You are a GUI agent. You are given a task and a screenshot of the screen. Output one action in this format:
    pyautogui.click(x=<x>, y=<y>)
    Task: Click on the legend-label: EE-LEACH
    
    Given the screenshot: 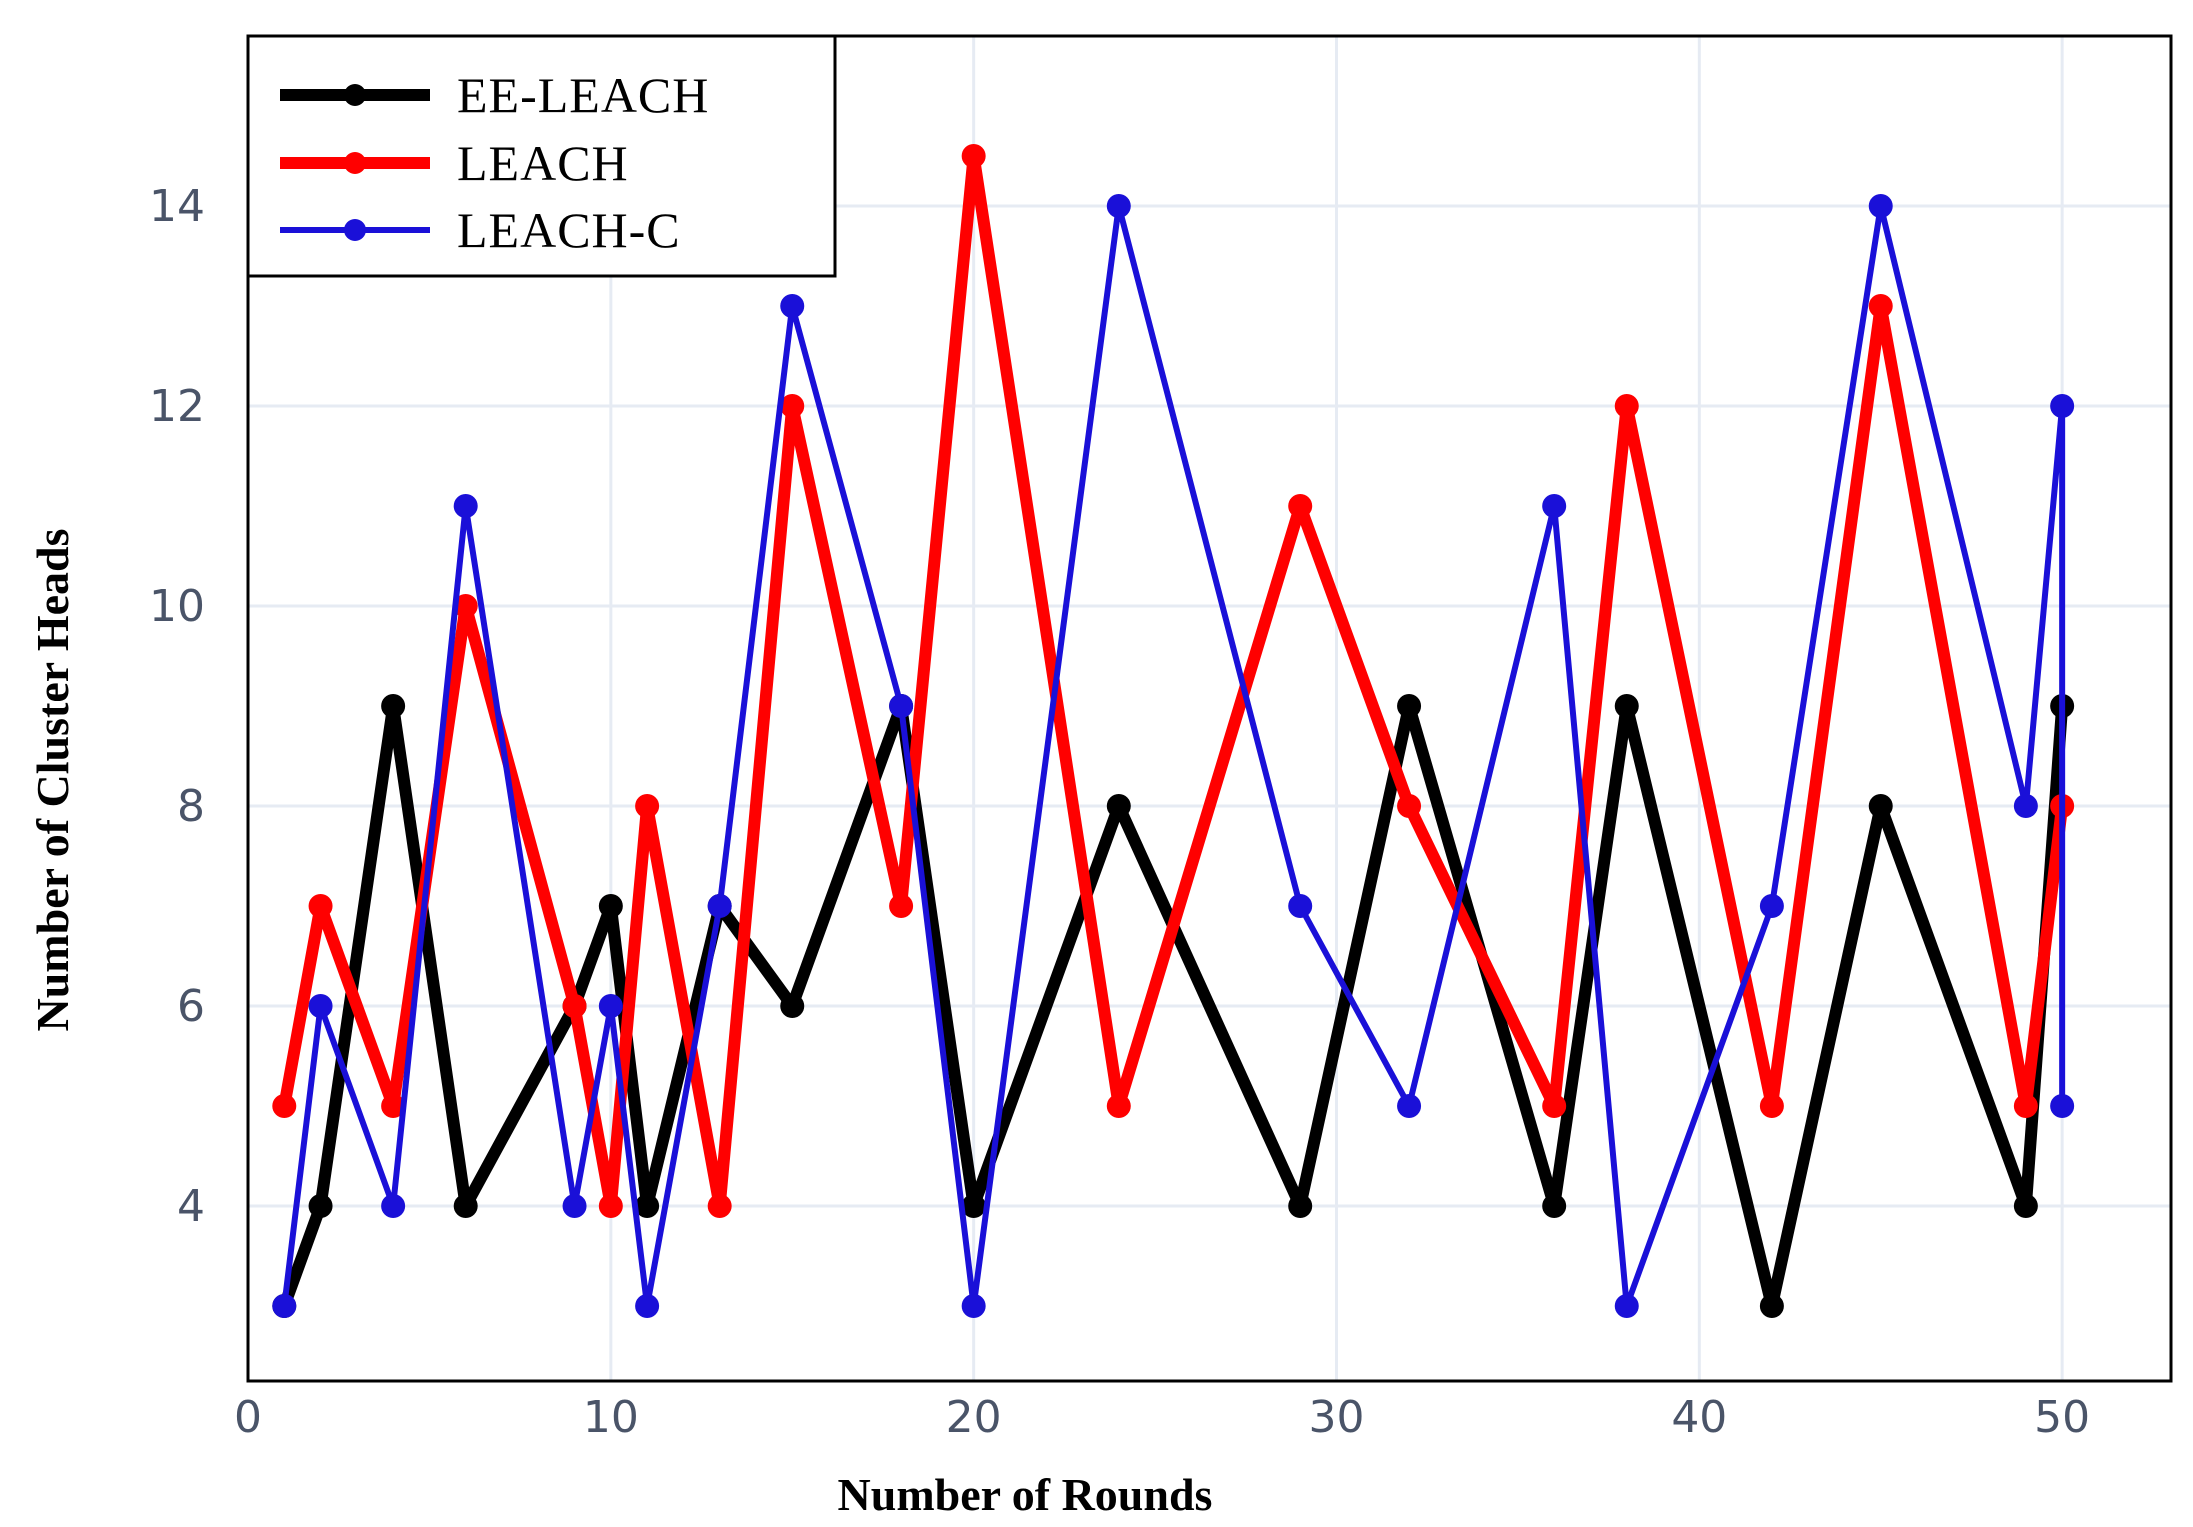 What is the action you would take?
    pyautogui.click(x=583, y=95)
    